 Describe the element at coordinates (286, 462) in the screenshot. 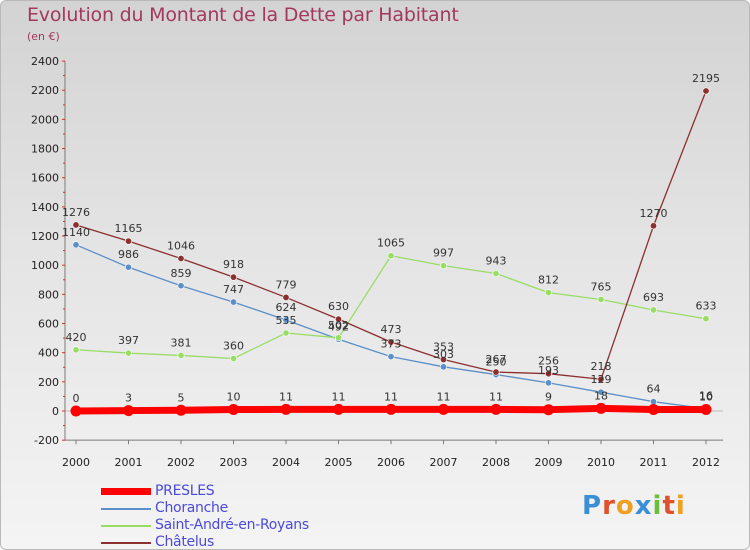

I see `x-tick-label: 2004` at that location.